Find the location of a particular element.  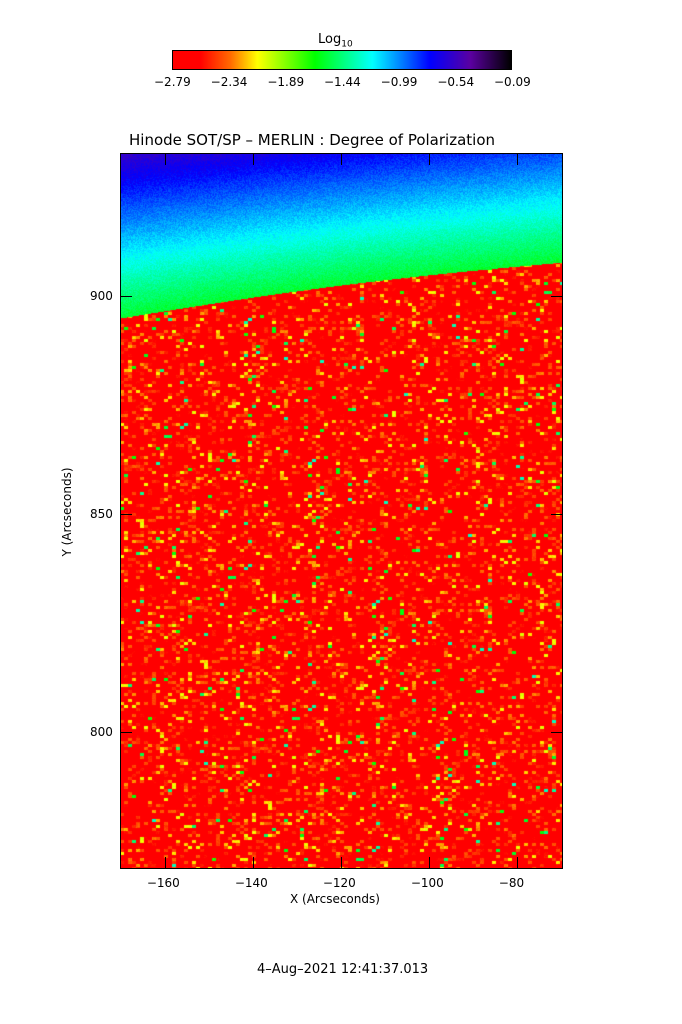

colorbar-tick-label: −2.79 is located at coordinates (172, 82).